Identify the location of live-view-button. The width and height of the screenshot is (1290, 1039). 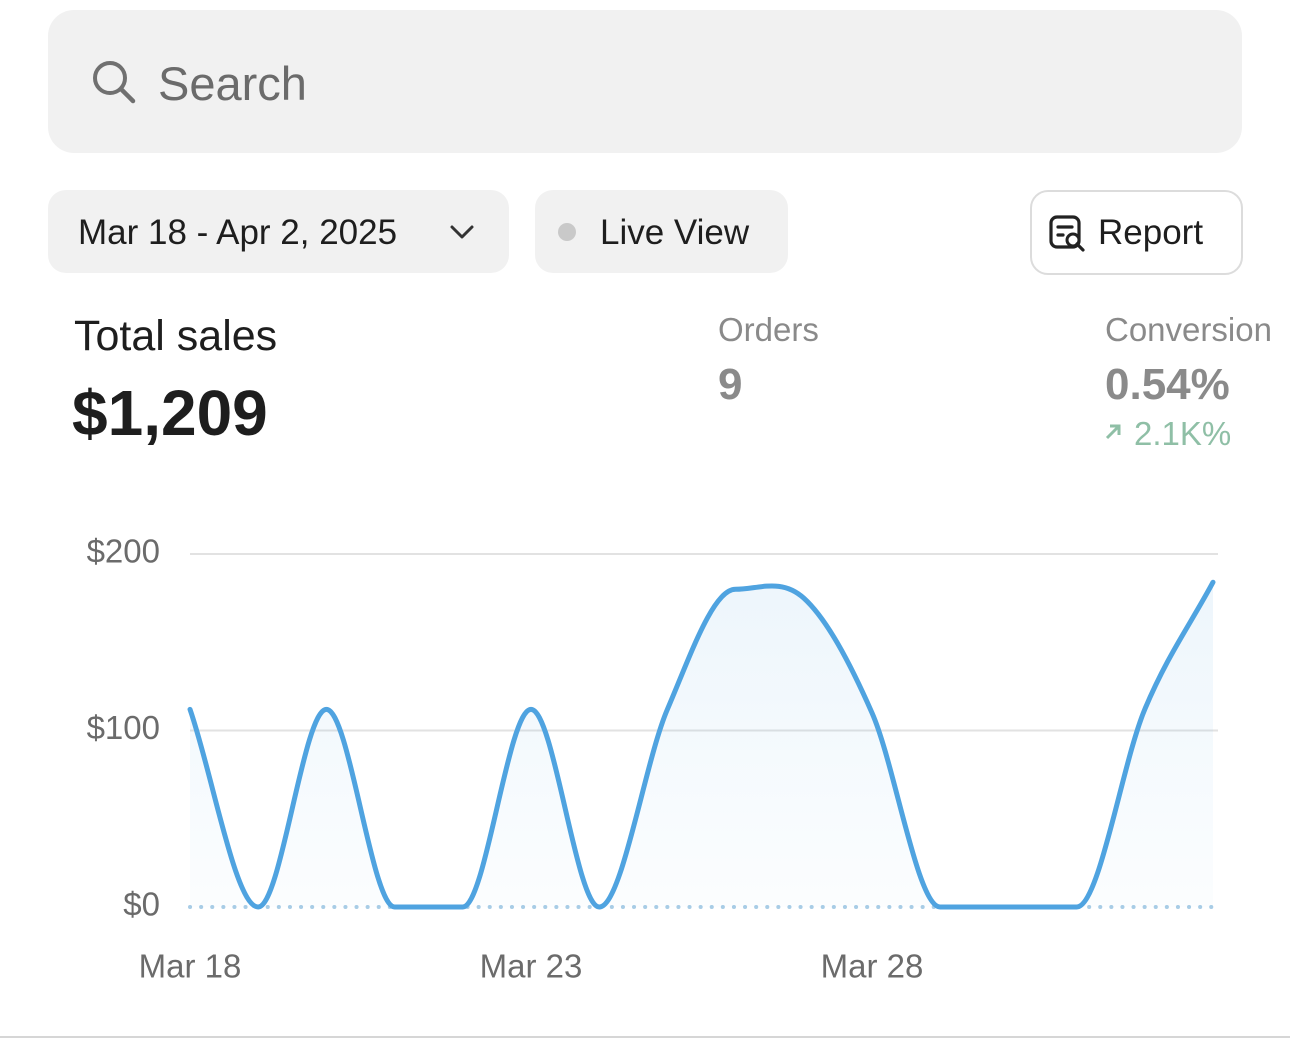
(661, 231).